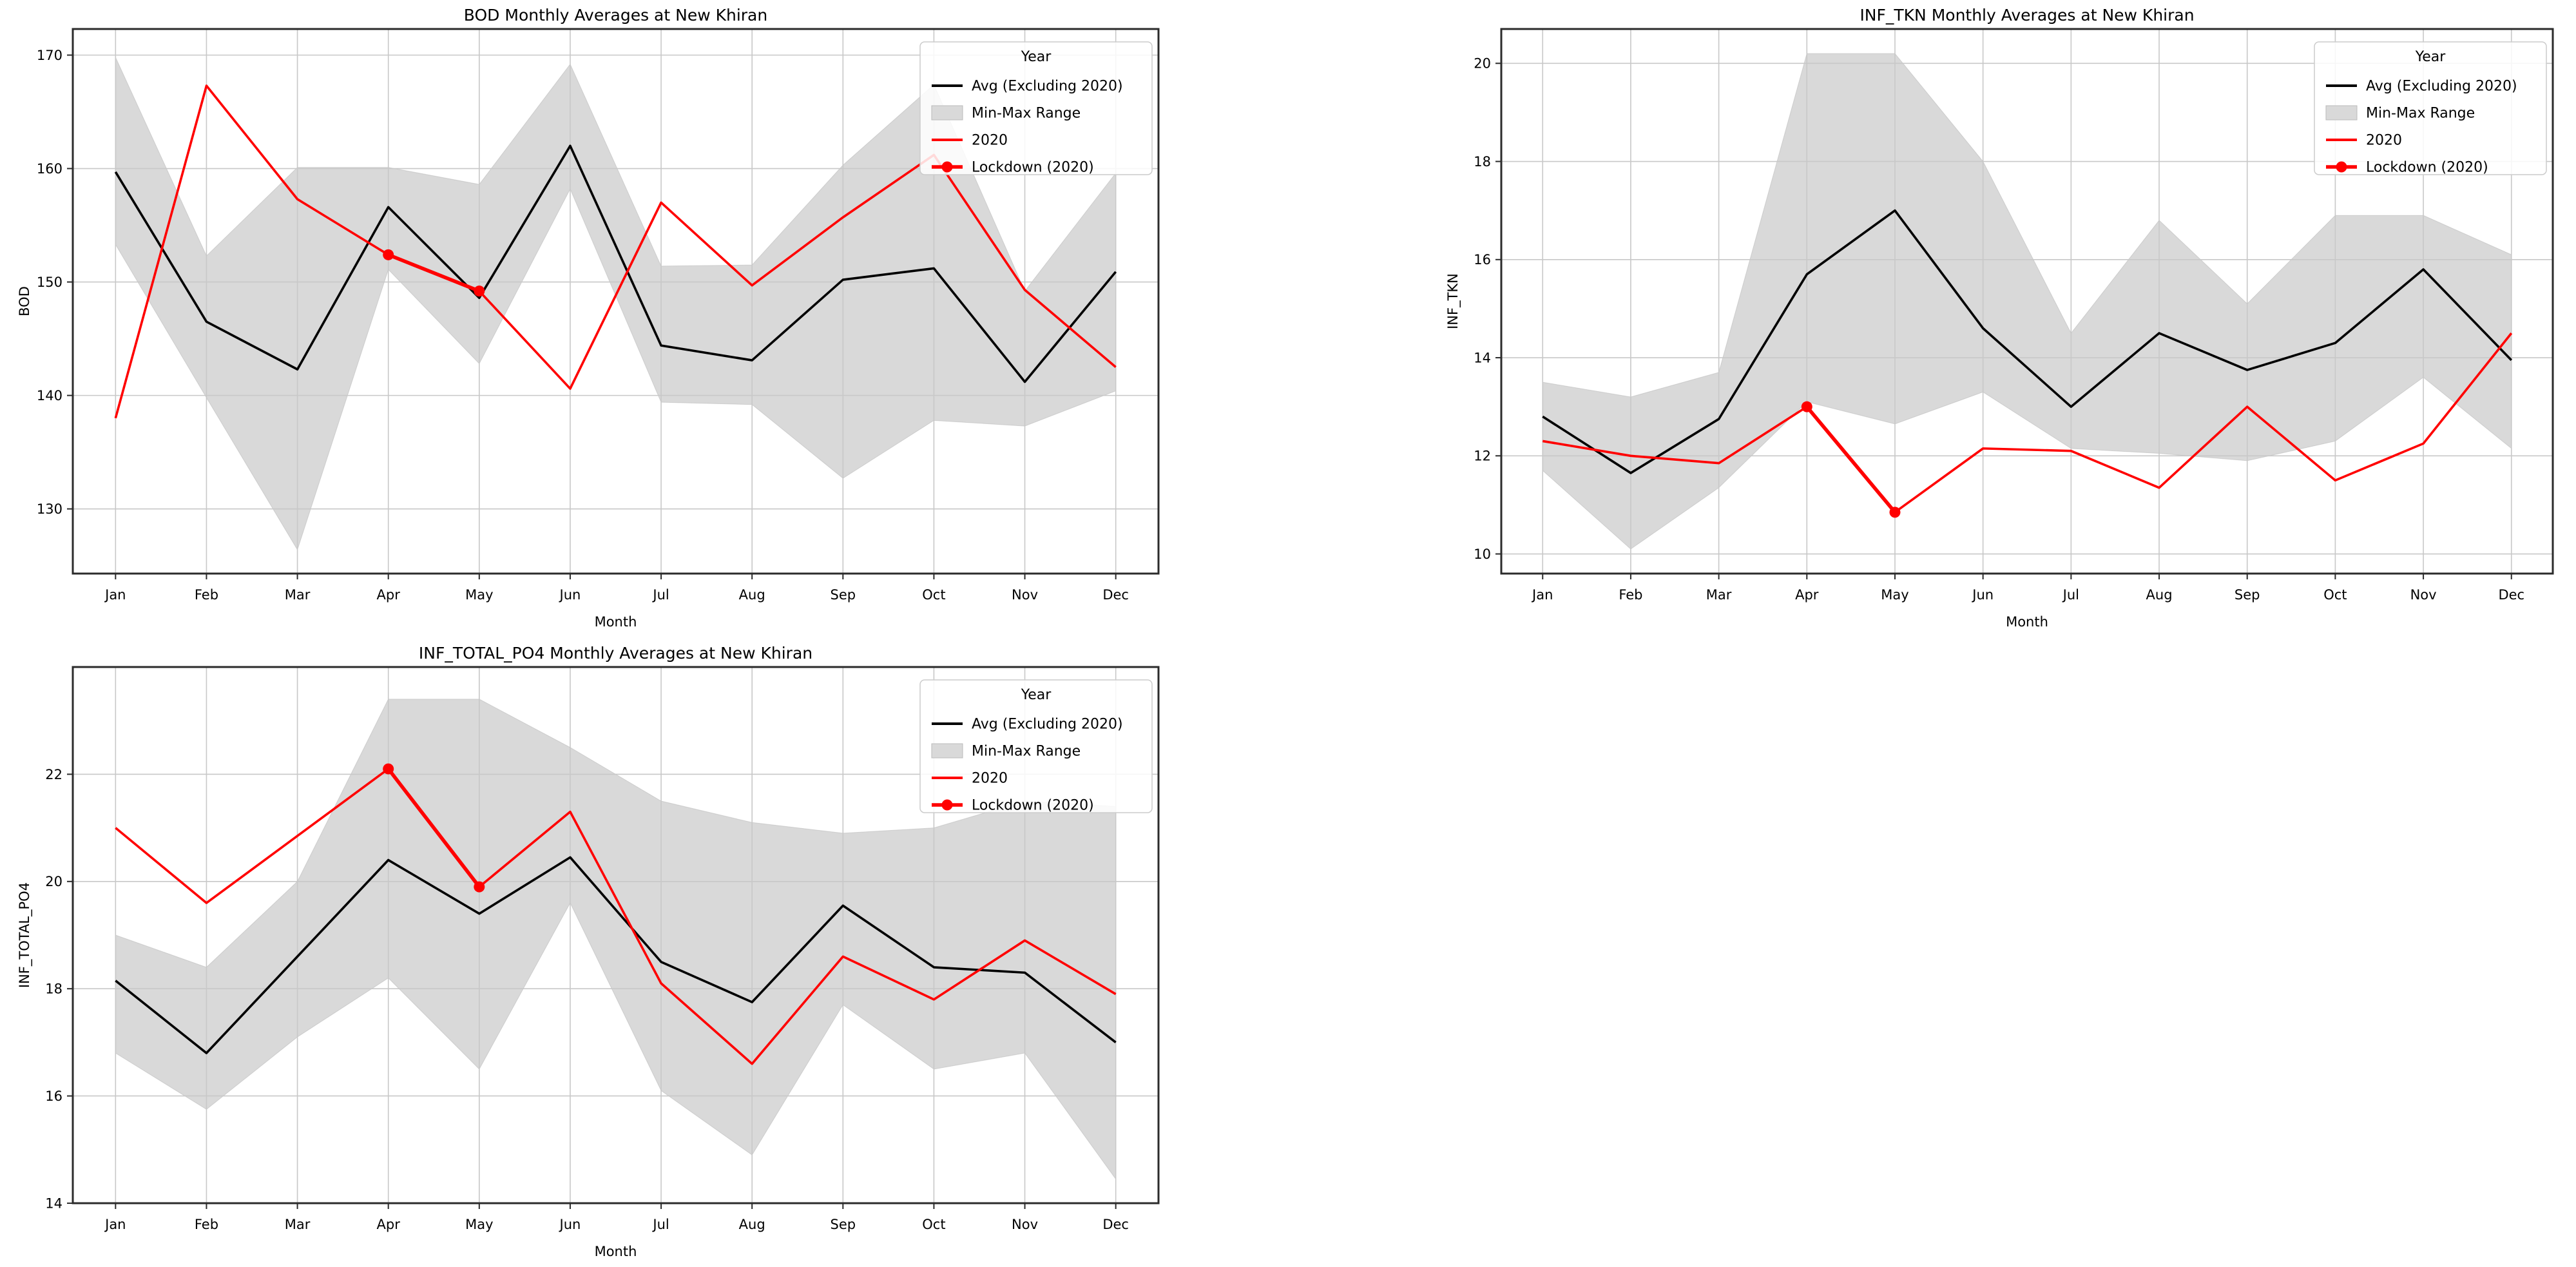  Describe the element at coordinates (2027, 15) in the screenshot. I see `chart-title: INF_TKN Monthly Averages at New Khiran` at that location.